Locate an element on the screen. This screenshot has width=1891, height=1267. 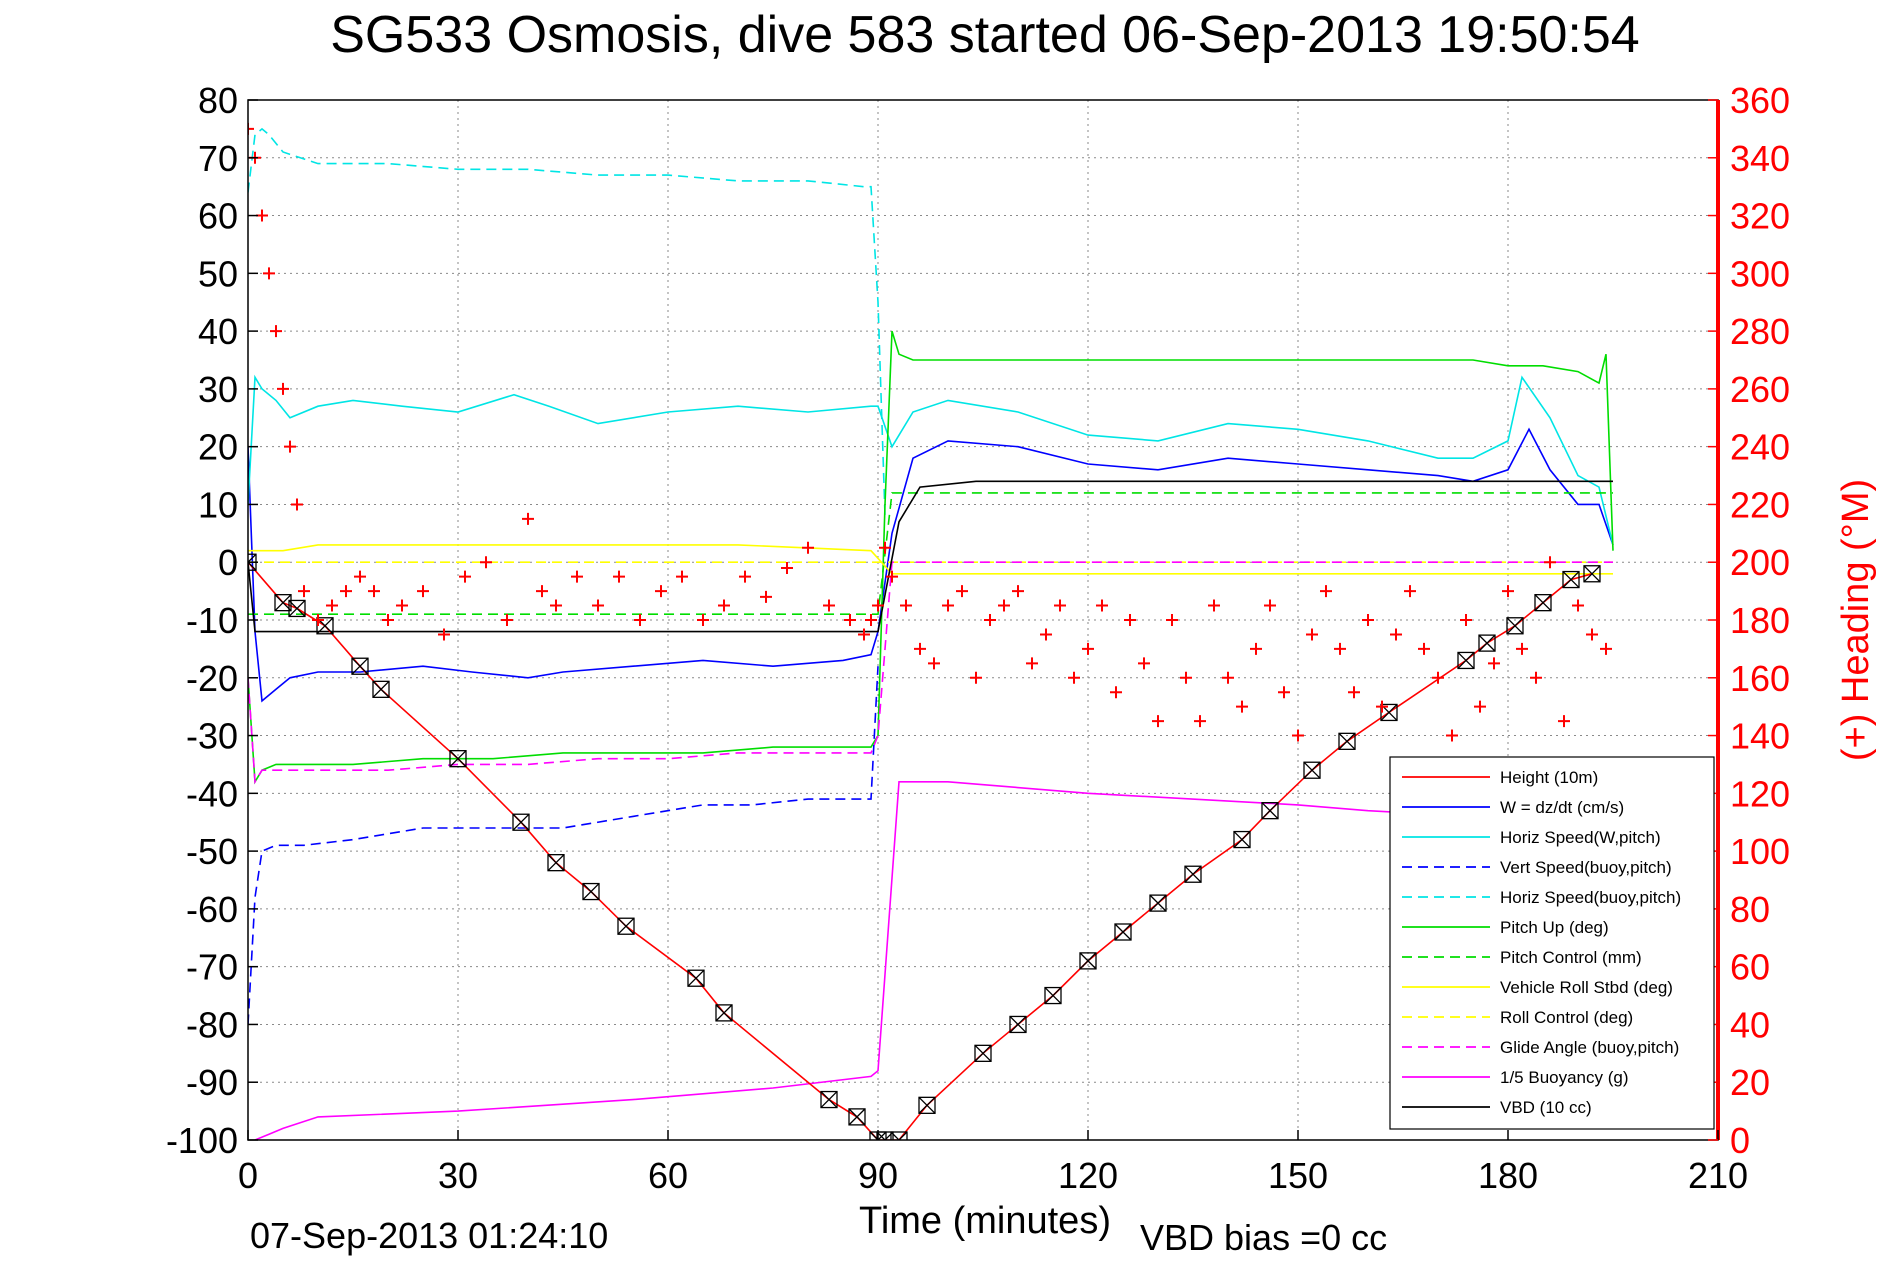
x-tick-label: 150 is located at coordinates (1298, 1175).